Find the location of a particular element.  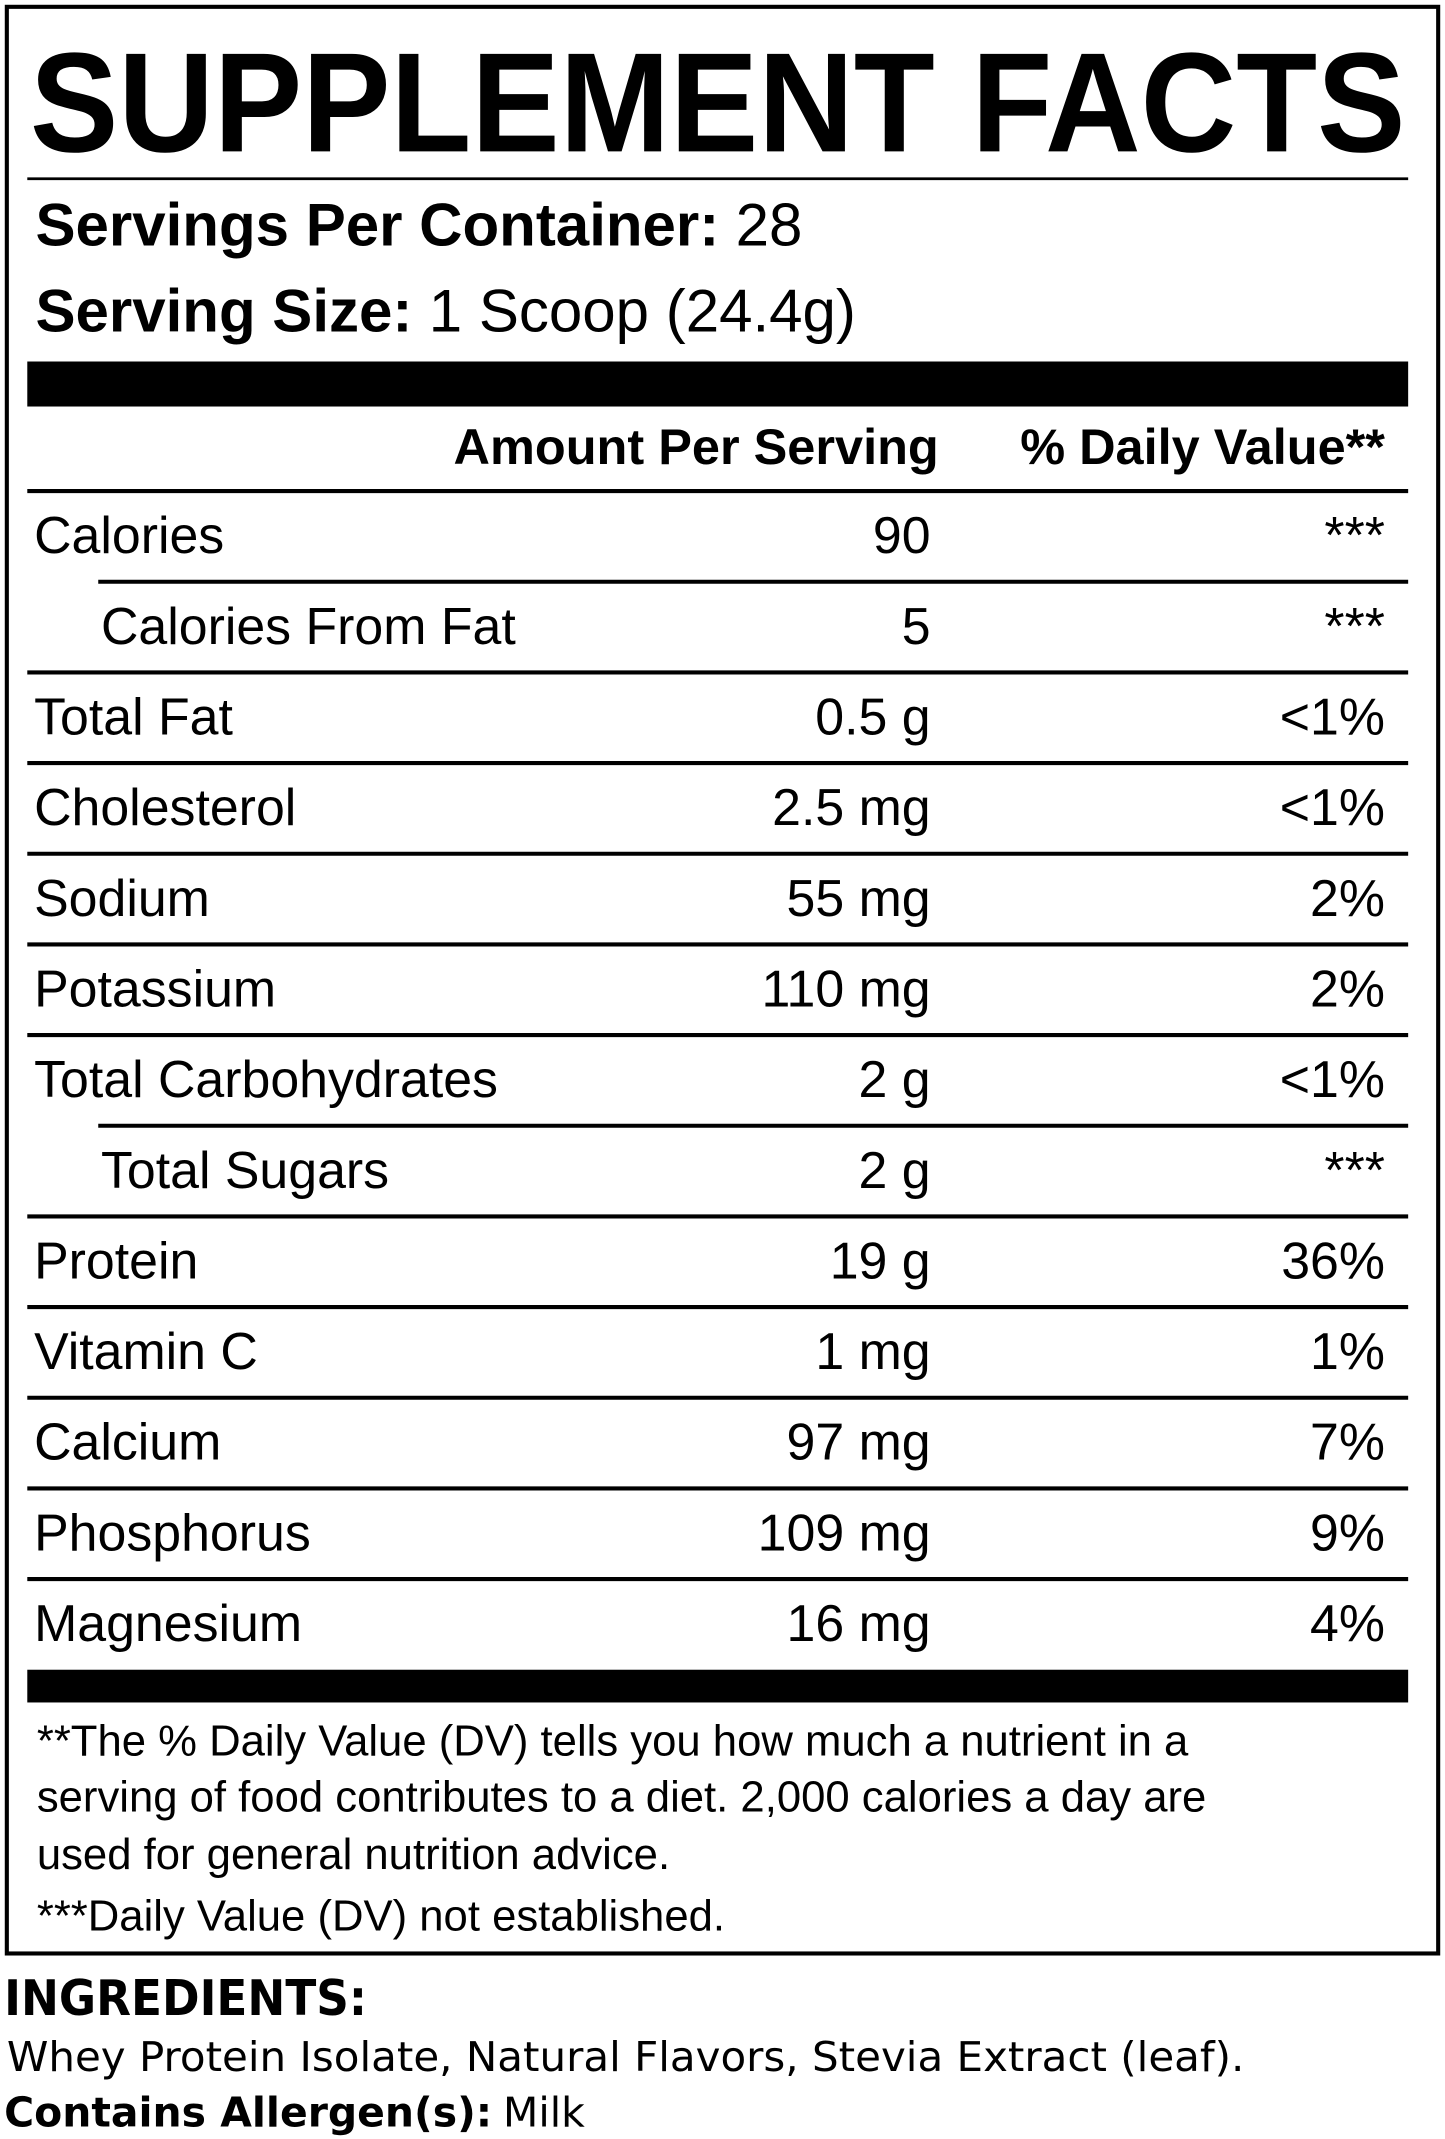

nutrient-name: Protein is located at coordinates (116, 1260).